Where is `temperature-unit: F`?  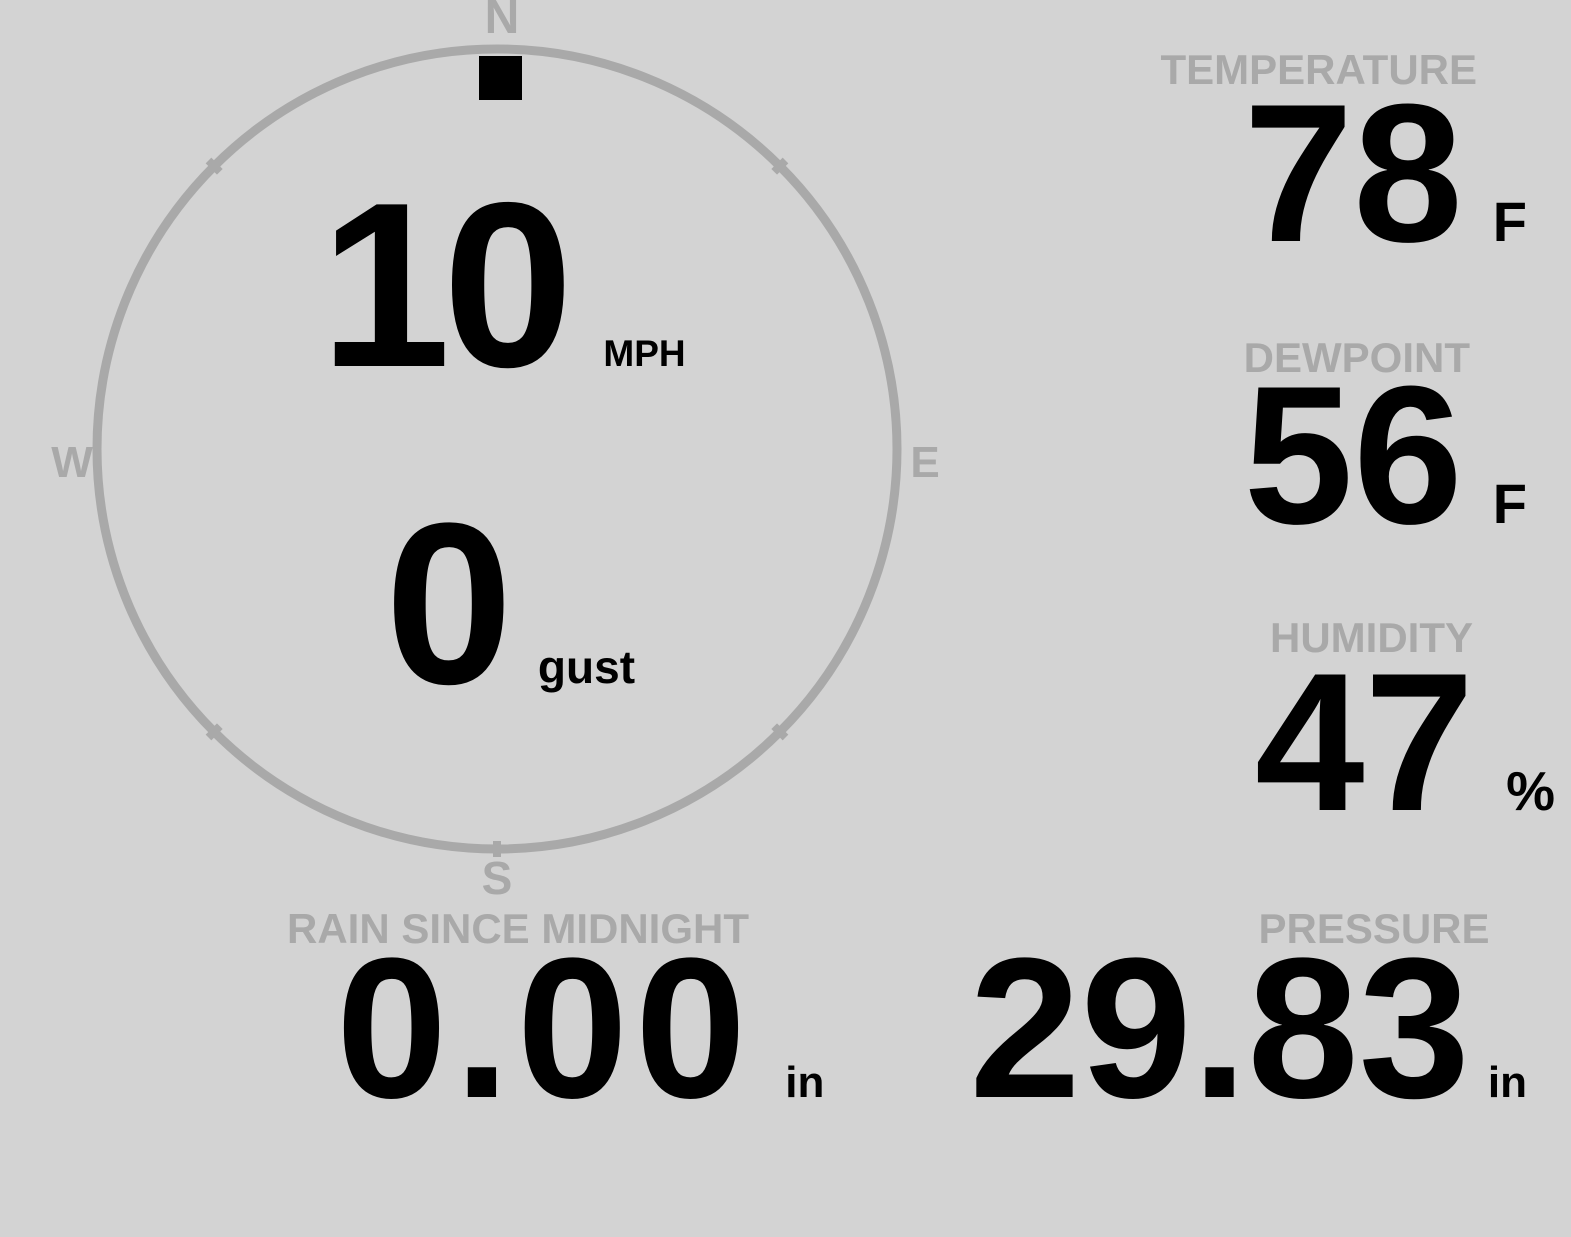
temperature-unit: F is located at coordinates (1509, 221).